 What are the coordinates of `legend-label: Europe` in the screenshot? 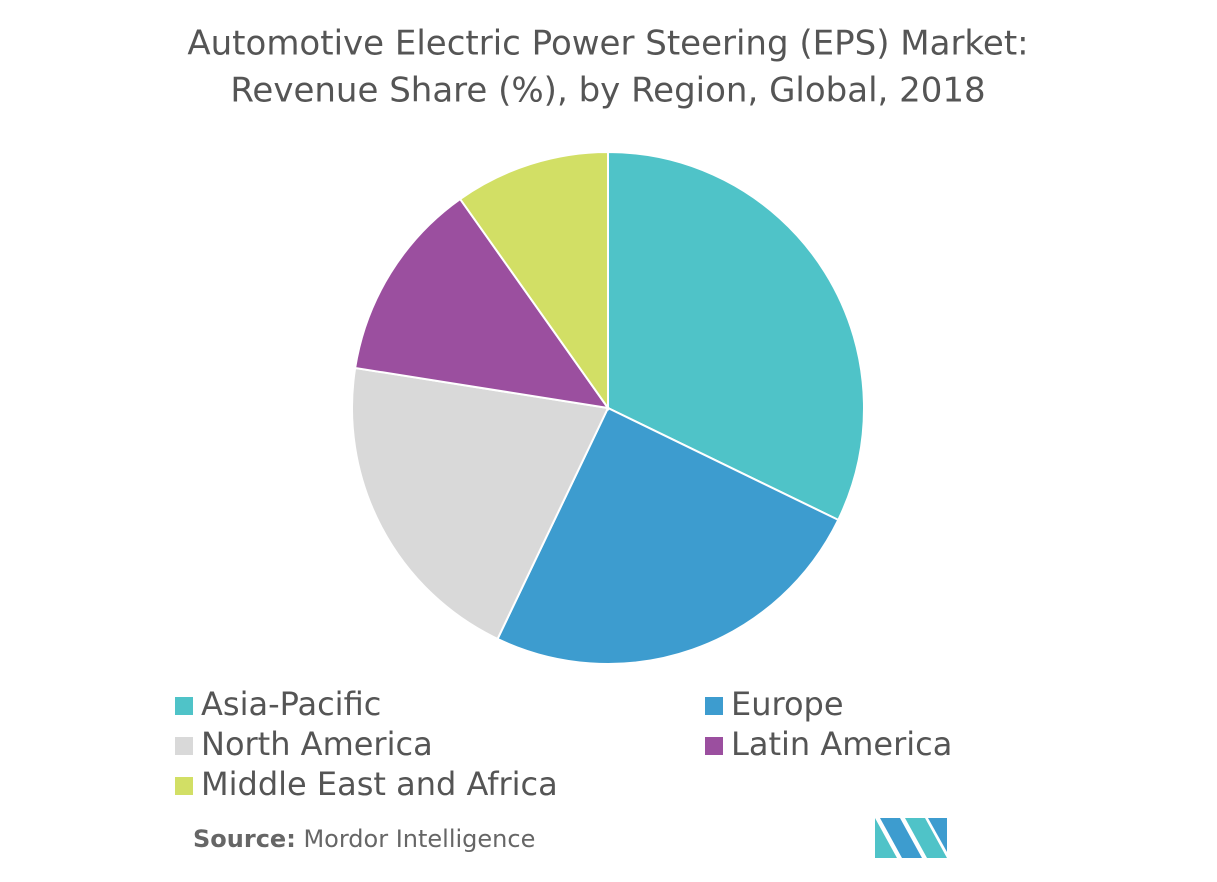 It's located at (787, 704).